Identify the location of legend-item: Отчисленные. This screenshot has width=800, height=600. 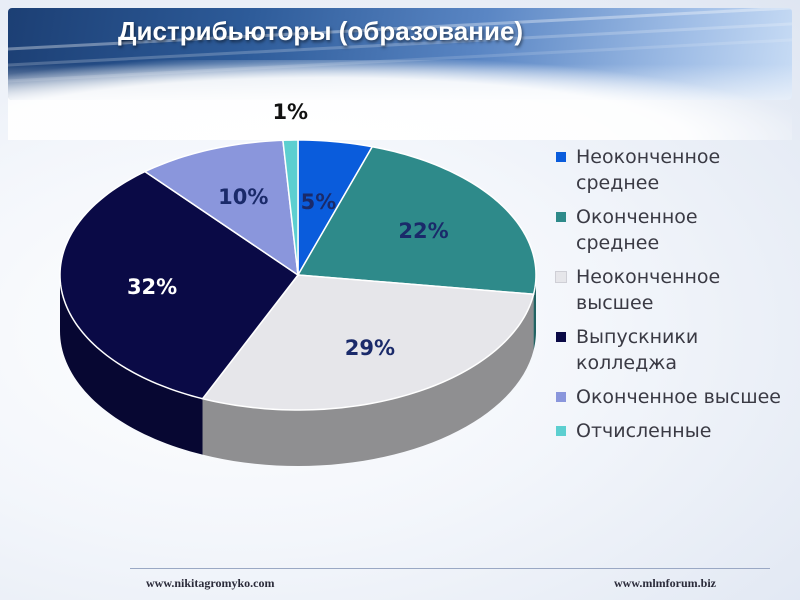
(671, 431).